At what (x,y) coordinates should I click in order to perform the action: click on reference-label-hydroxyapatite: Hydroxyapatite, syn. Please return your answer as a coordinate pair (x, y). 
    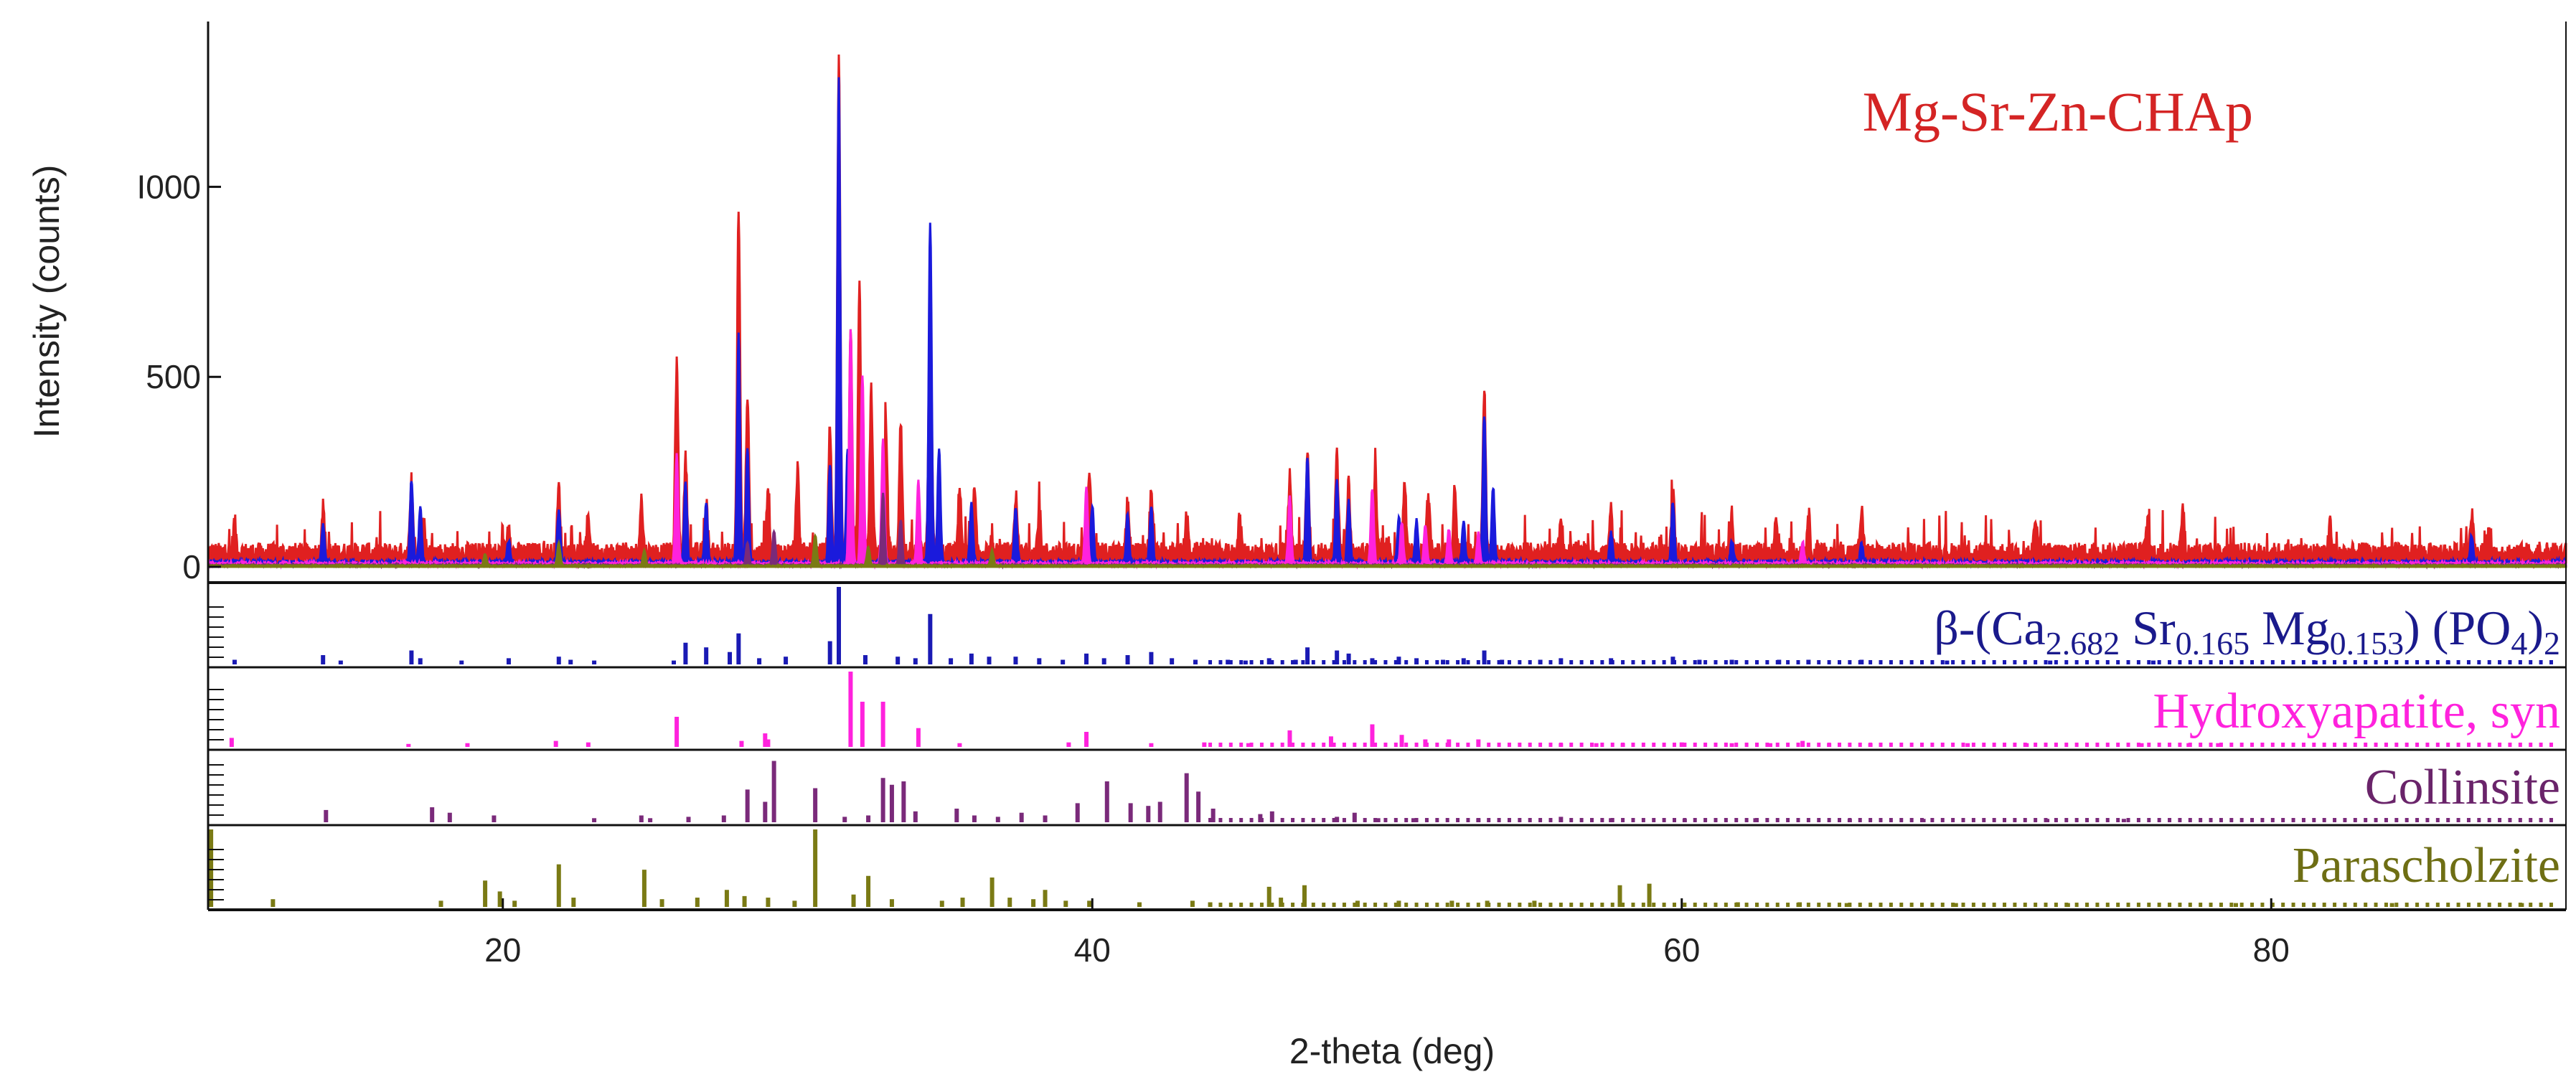
    Looking at the image, I should click on (2356, 712).